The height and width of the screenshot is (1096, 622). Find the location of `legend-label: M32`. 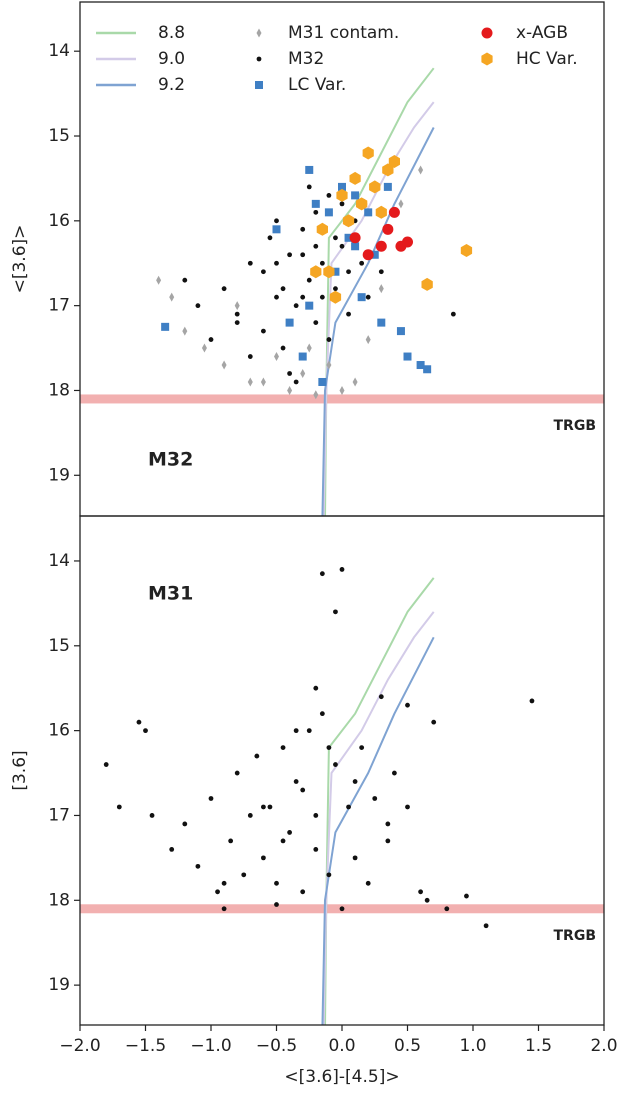

legend-label: M32 is located at coordinates (306, 59).